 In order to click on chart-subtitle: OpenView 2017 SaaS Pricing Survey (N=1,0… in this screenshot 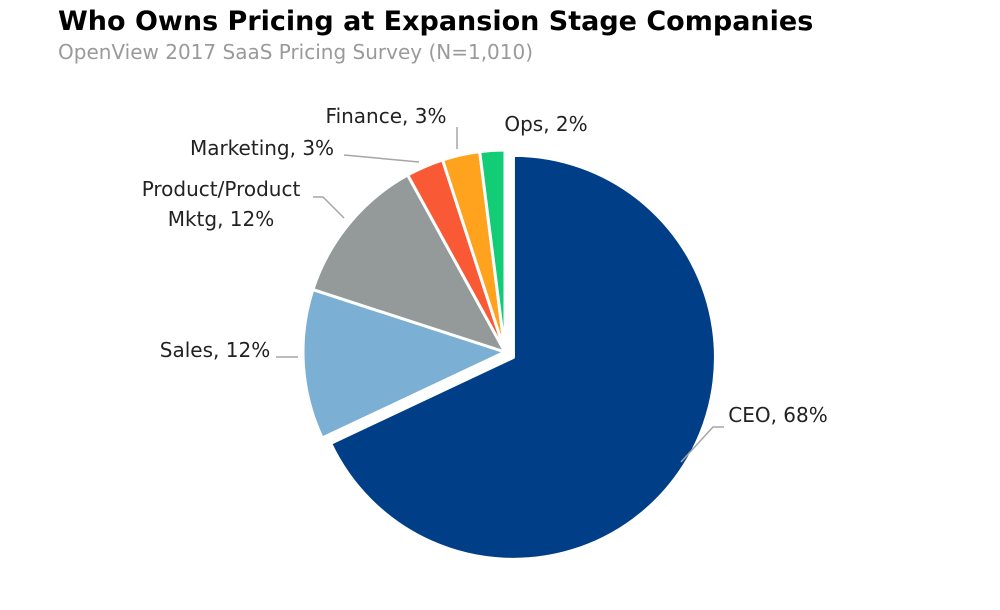, I will do `click(296, 52)`.